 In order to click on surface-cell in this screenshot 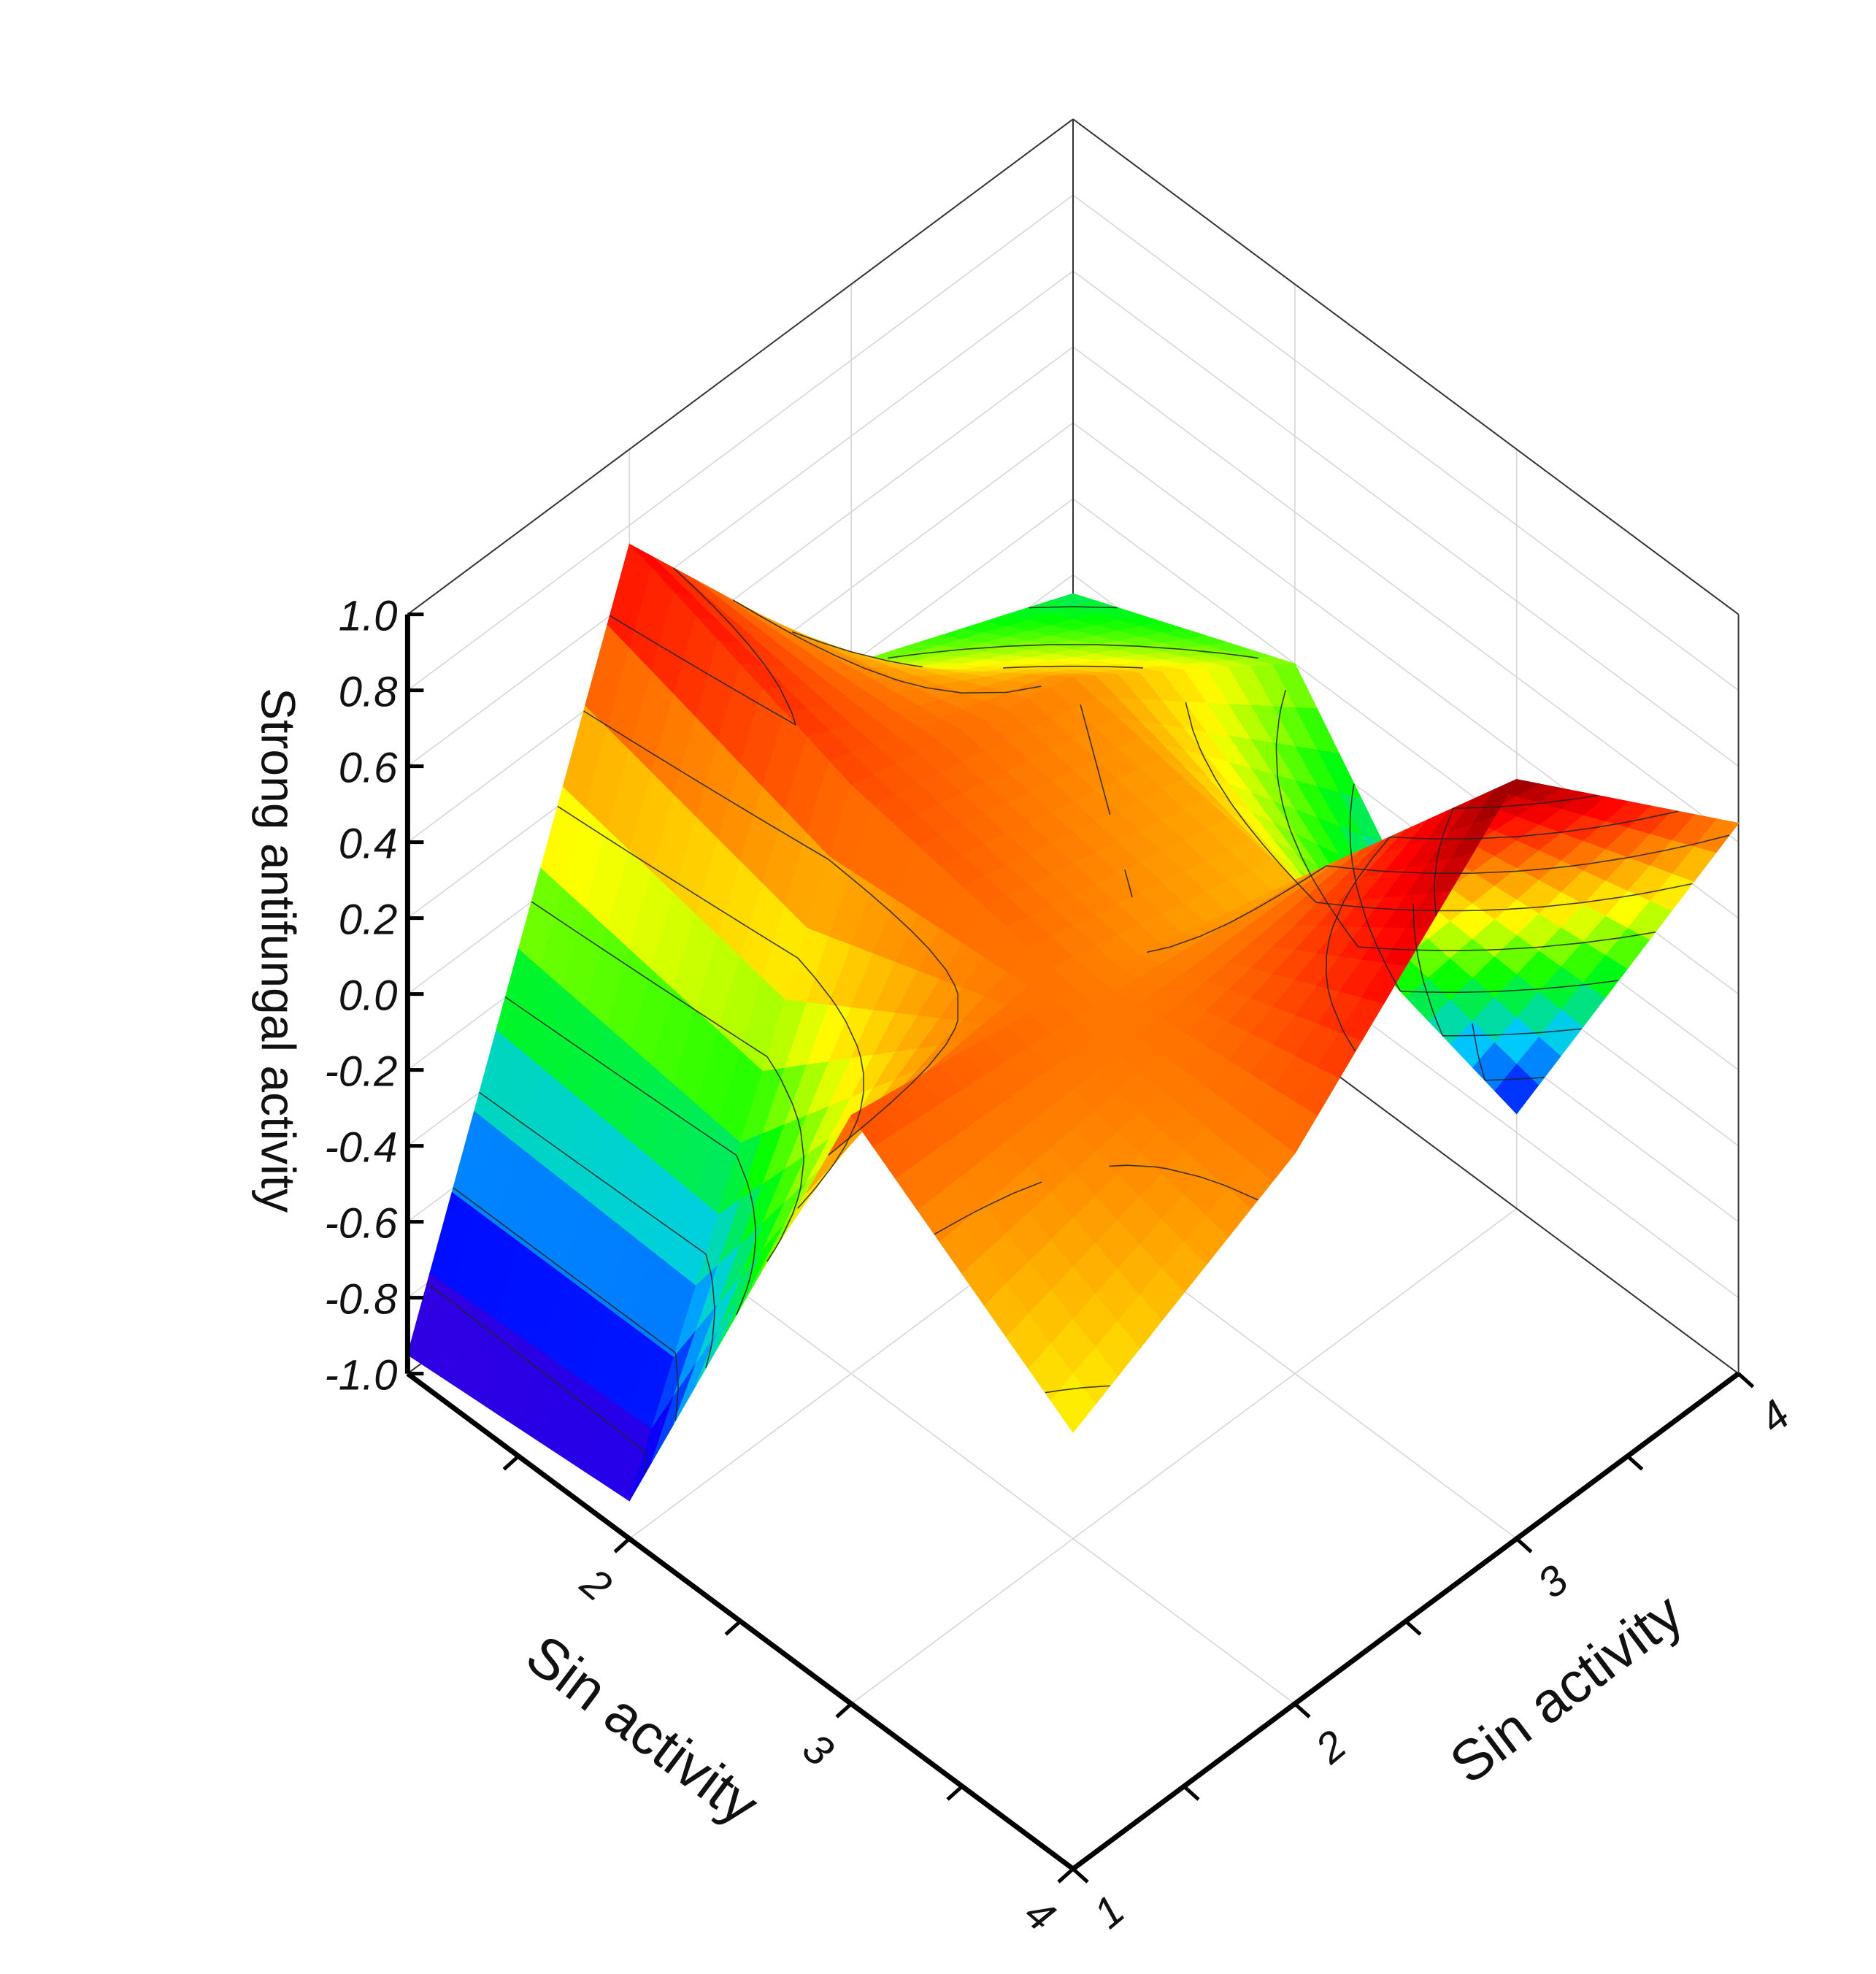, I will do `click(1073, 1403)`.